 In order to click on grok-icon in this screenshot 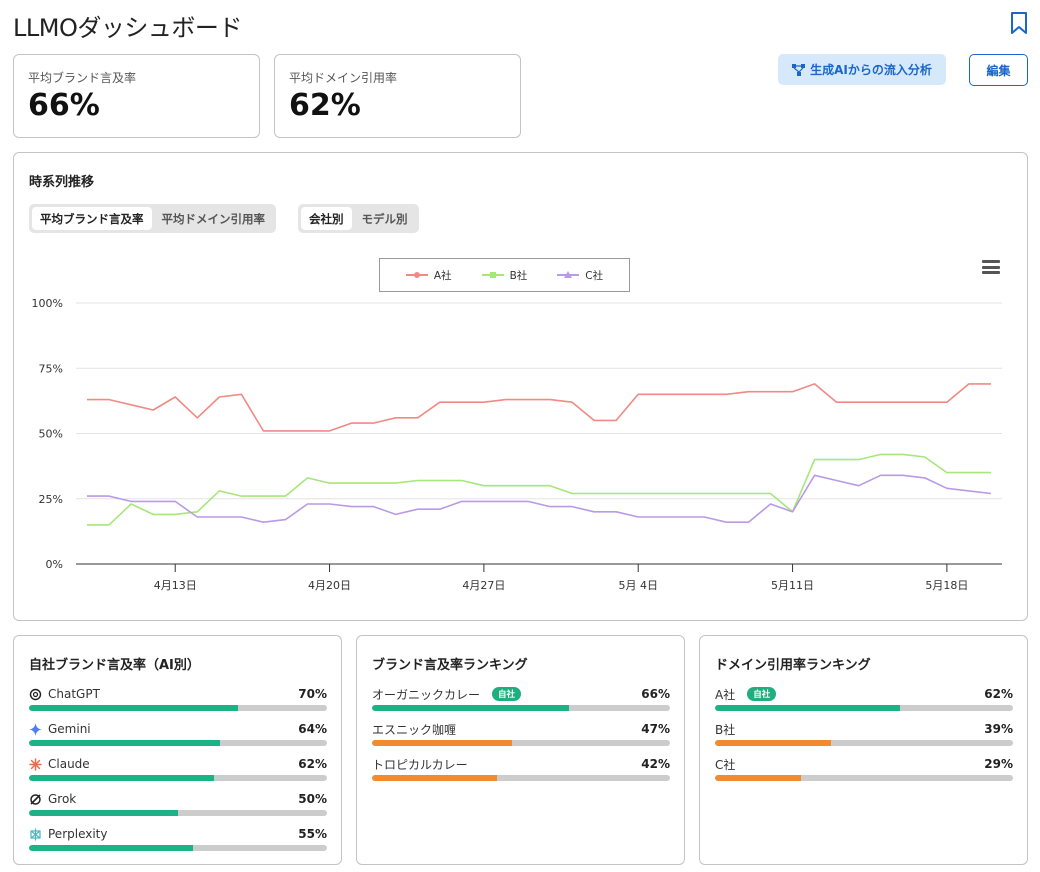, I will do `click(35, 799)`.